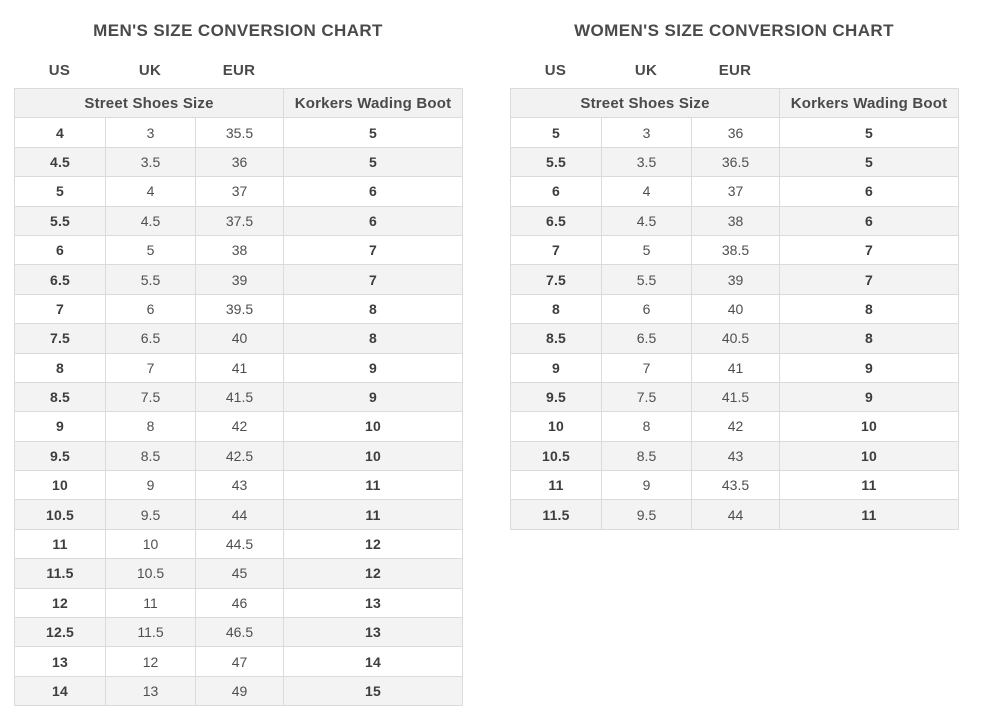 Image resolution: width=1000 pixels, height=718 pixels. I want to click on table-row: 6.5 5.5 39 7, so click(239, 279).